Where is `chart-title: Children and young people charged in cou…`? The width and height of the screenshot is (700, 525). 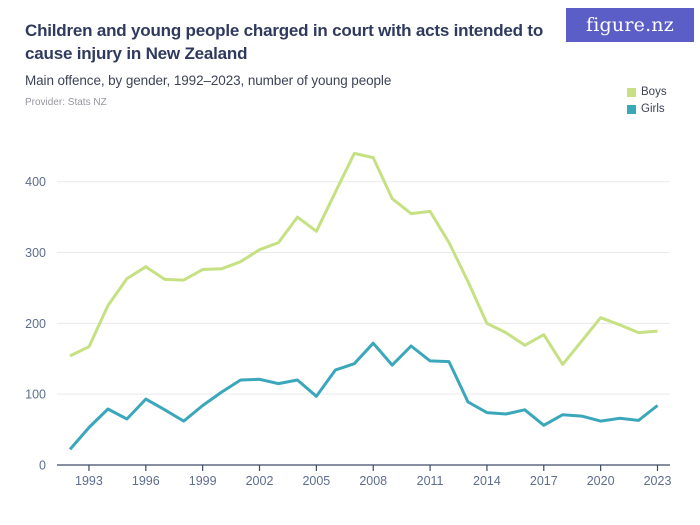
chart-title: Children and young people charged in cou… is located at coordinates (284, 42).